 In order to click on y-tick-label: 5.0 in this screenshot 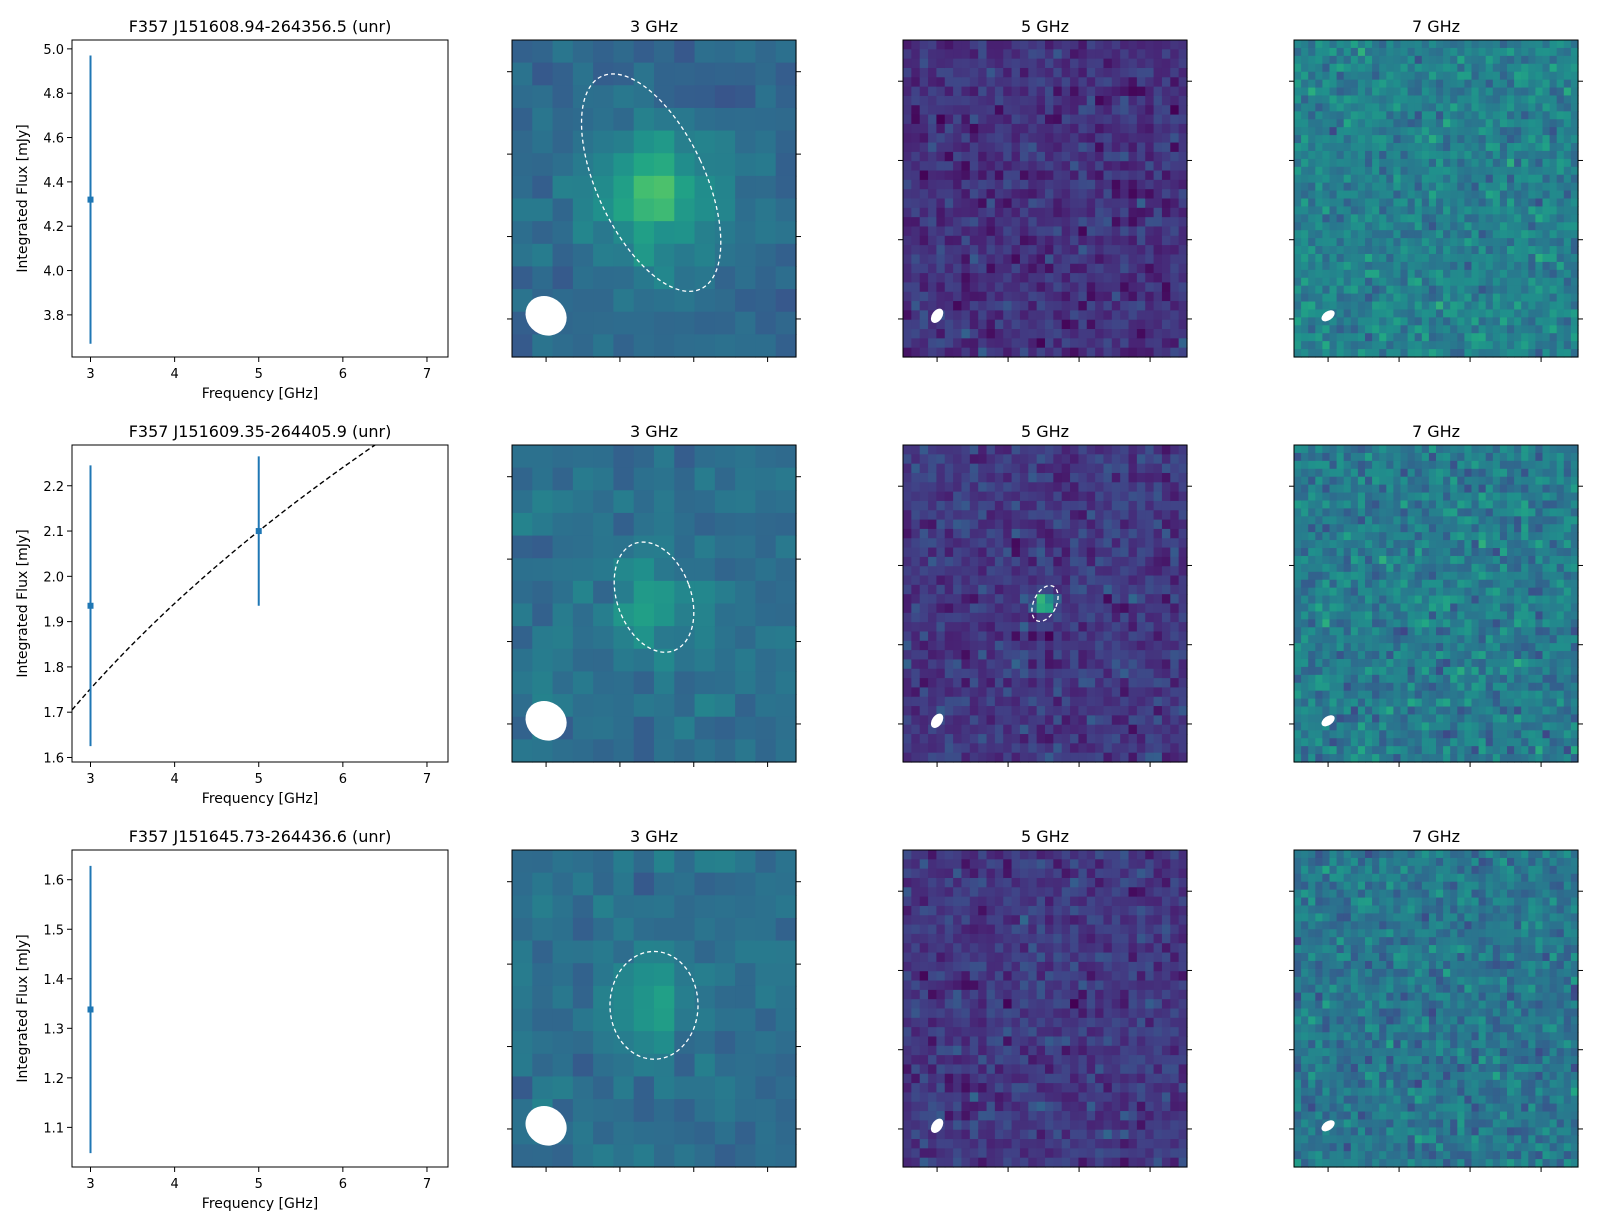, I will do `click(53, 50)`.